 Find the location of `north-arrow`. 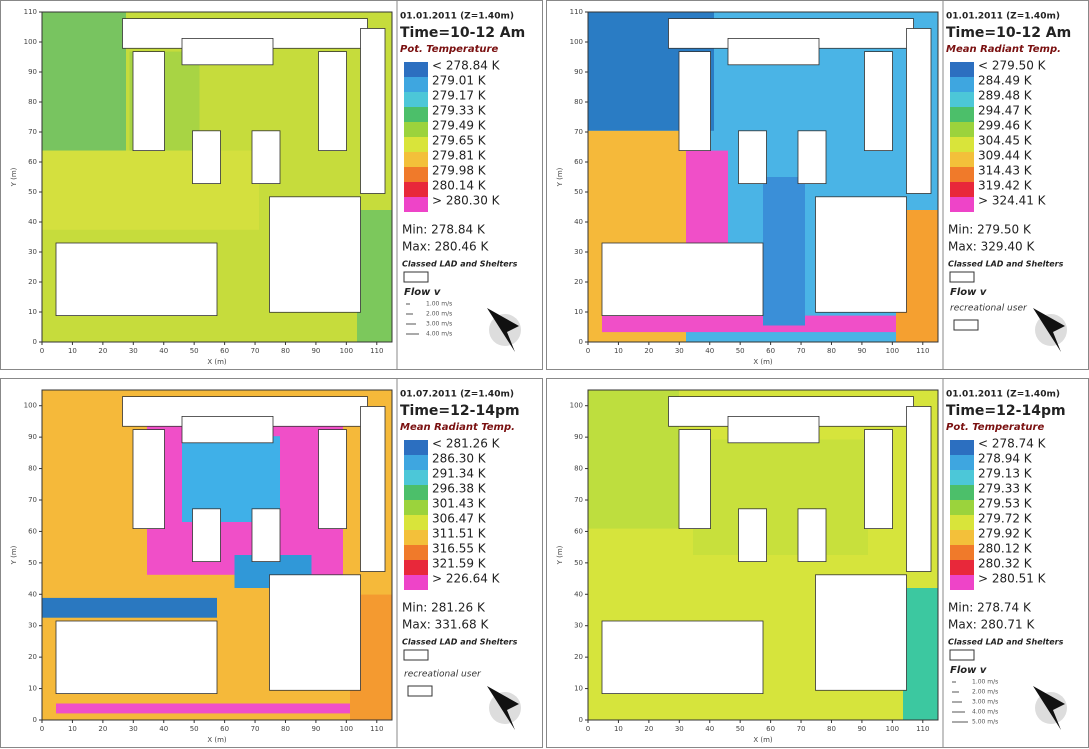

north-arrow is located at coordinates (503, 330).